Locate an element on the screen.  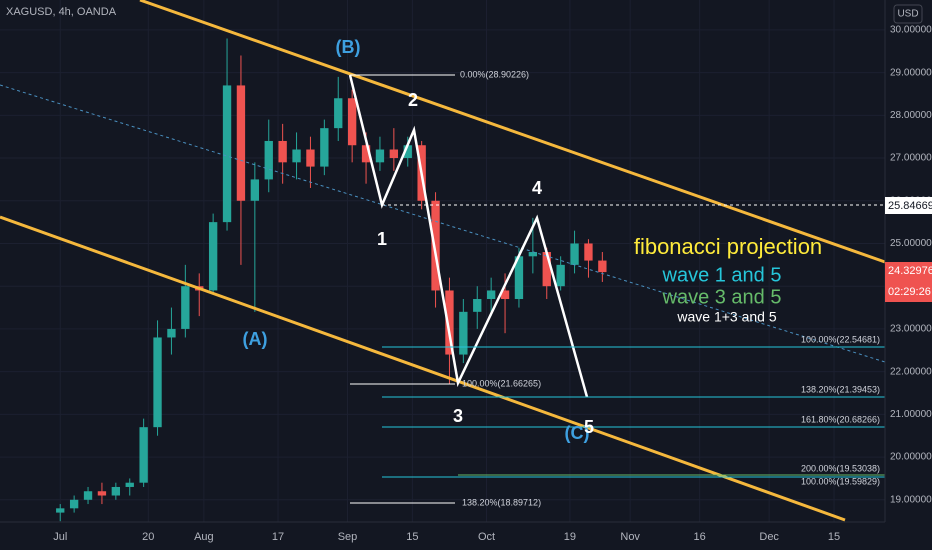
fib-label: 200.00%(19.53038) is located at coordinates (840, 468).